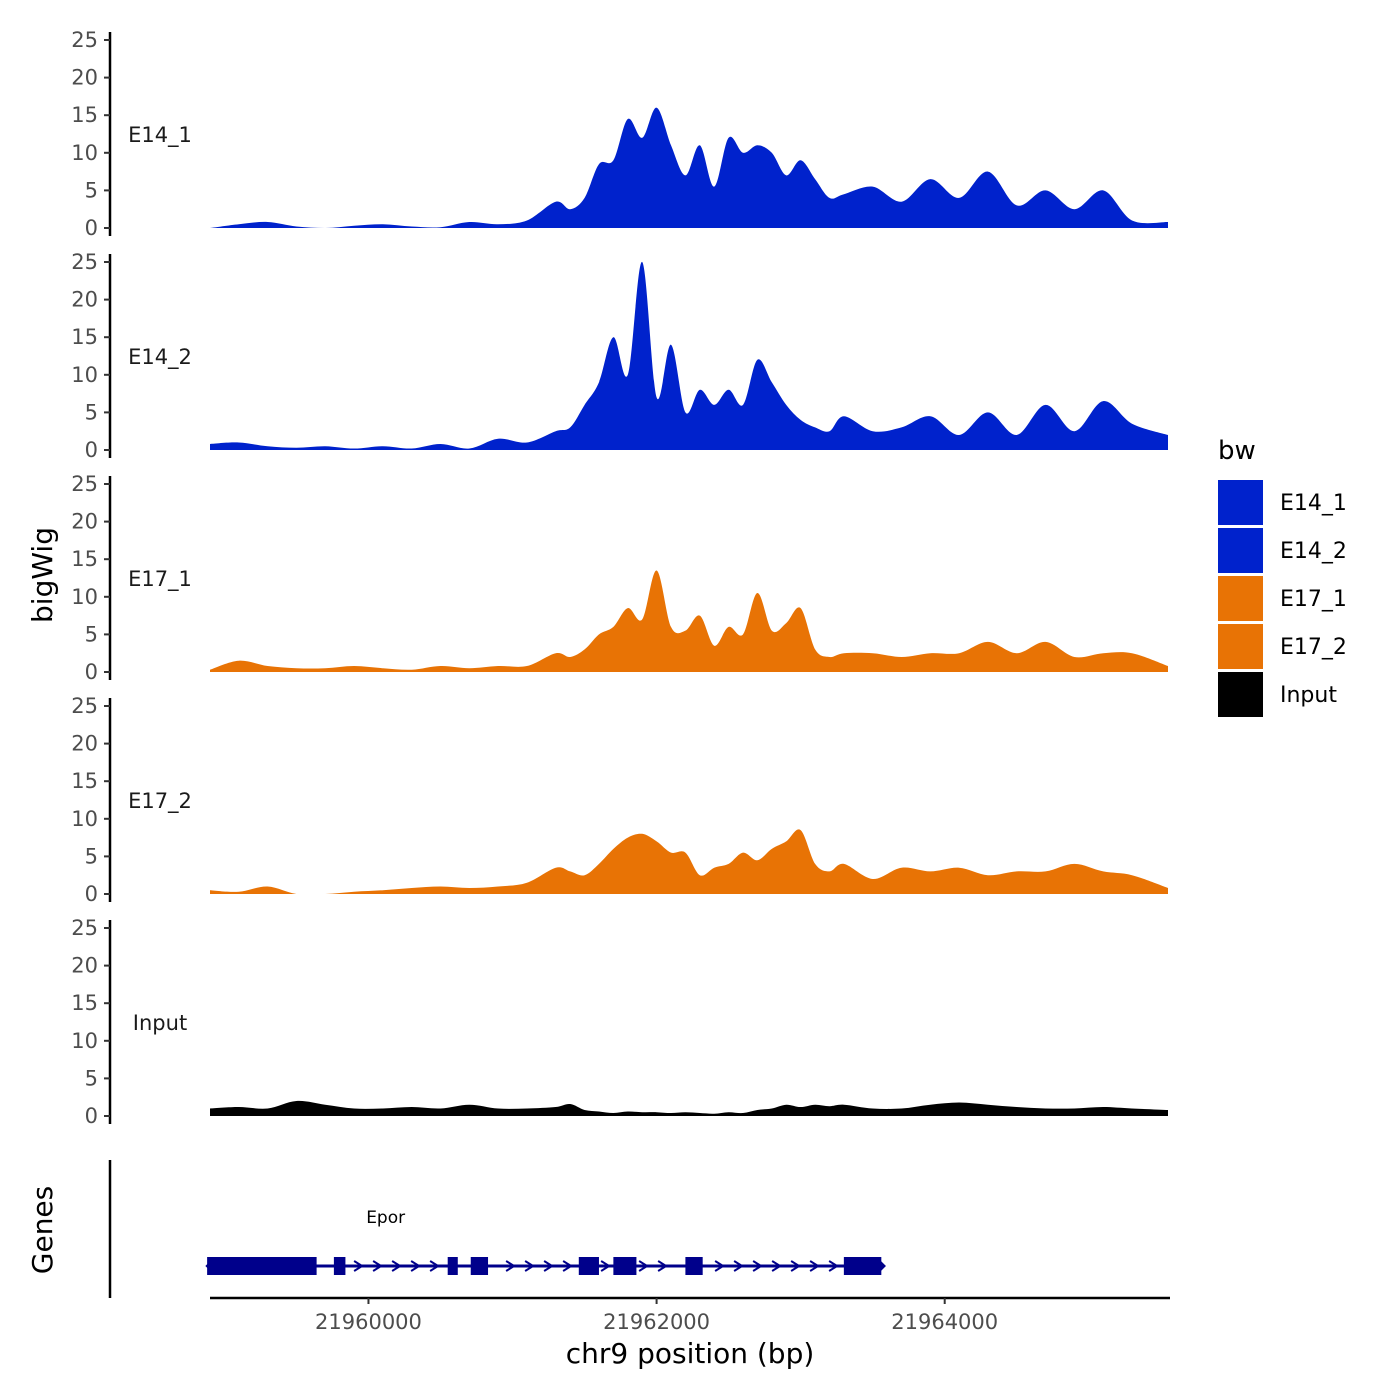  What do you see at coordinates (160, 135) in the screenshot?
I see `panel-label: E14_1` at bounding box center [160, 135].